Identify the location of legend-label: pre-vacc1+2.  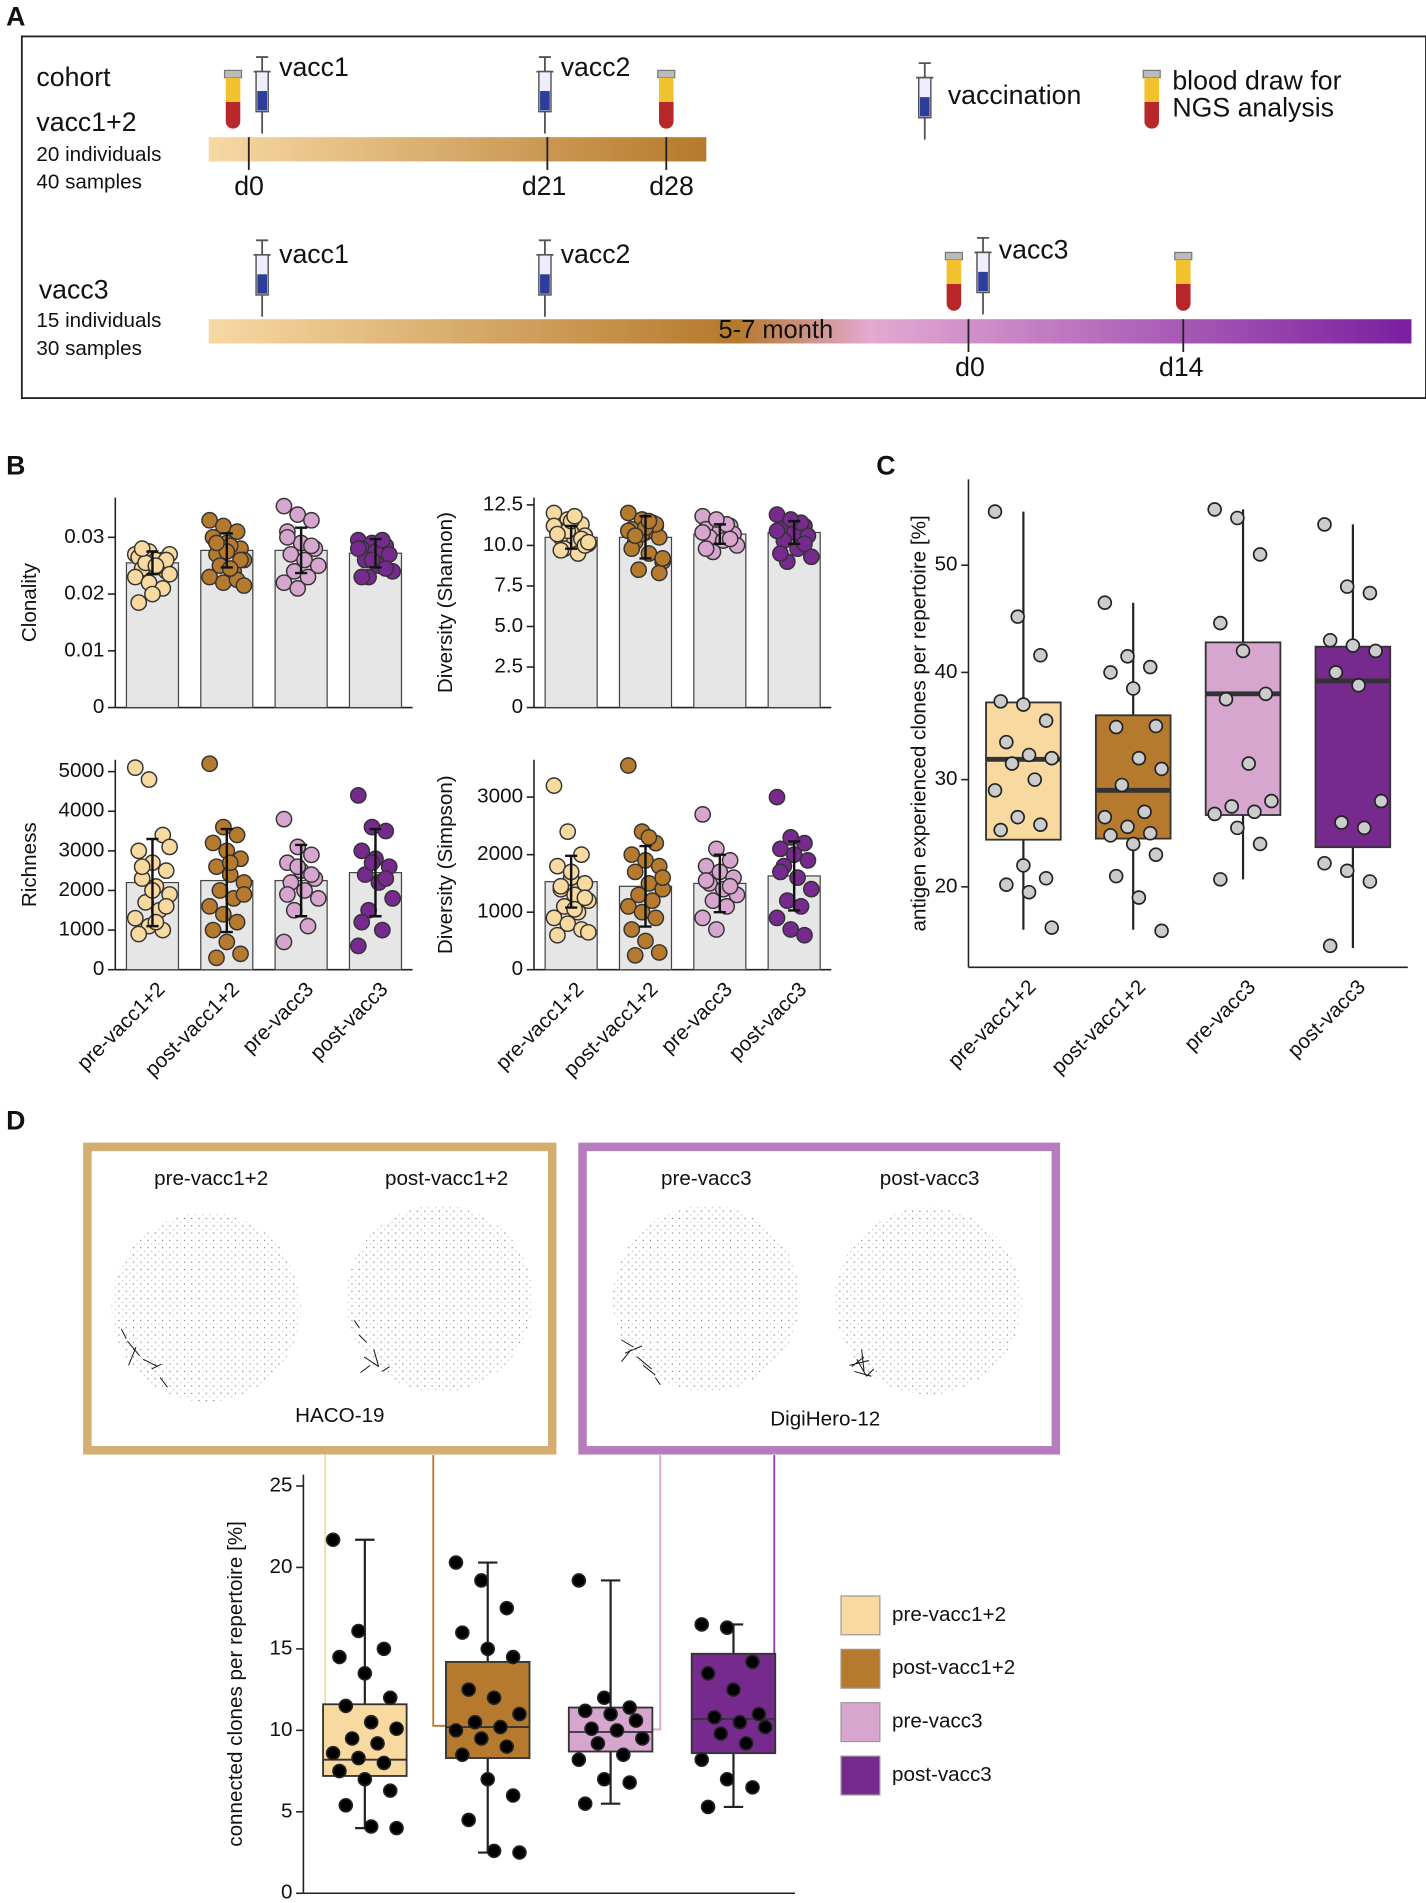
(949, 1614).